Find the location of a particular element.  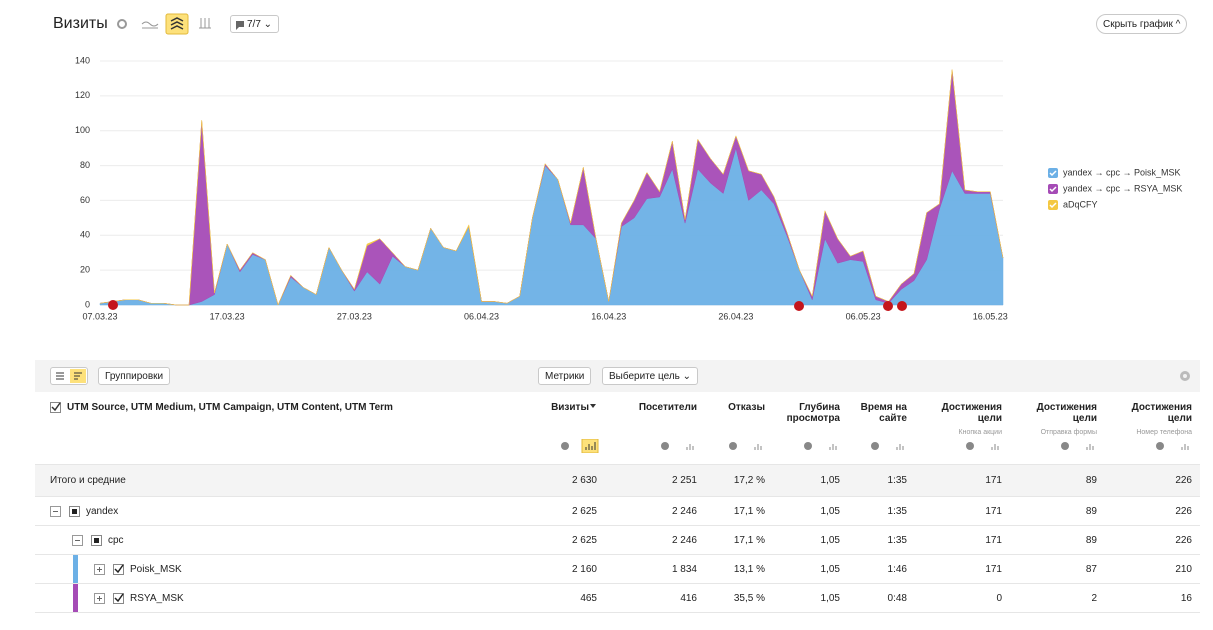

metric-cell: 465 is located at coordinates (588, 598).